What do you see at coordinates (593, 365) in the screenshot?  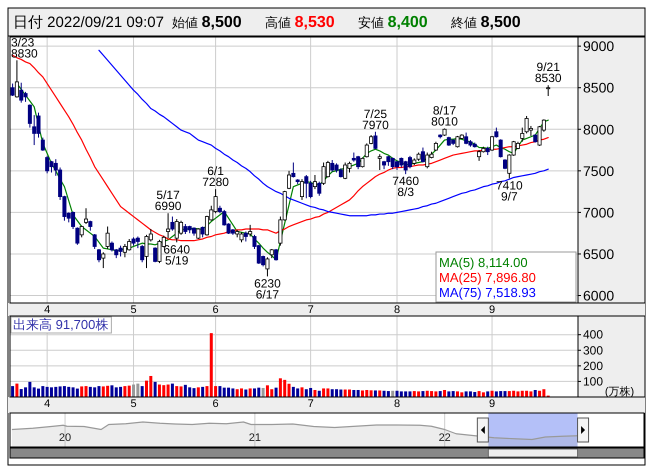 I see `y-tick-label: 200` at bounding box center [593, 365].